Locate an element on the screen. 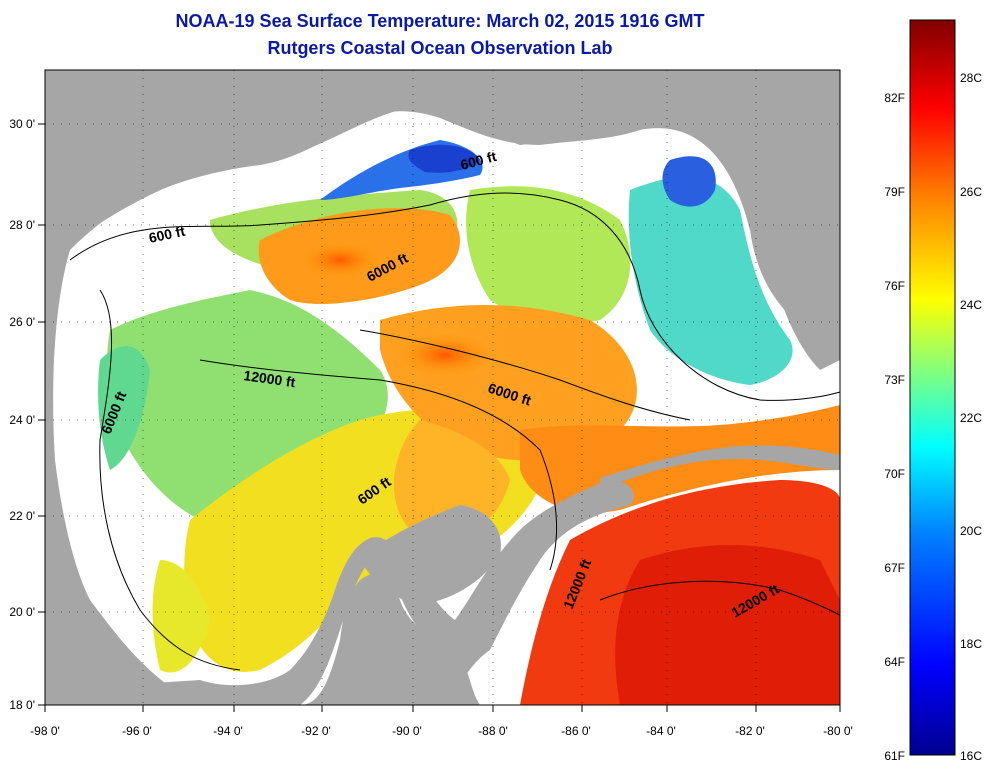  sst-patch-caribbean-deep is located at coordinates (727, 625).